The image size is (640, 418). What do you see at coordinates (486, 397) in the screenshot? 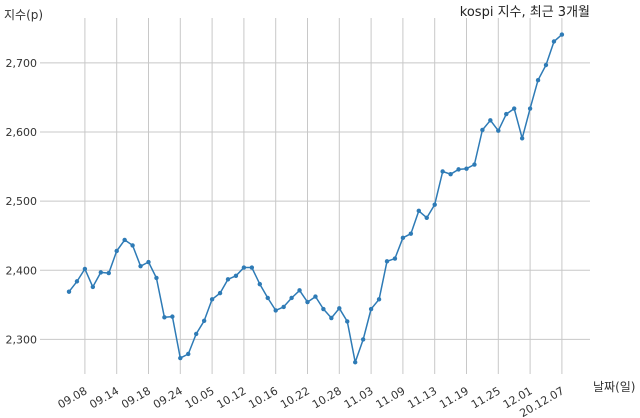
I see `x-tick-label: 11.25` at bounding box center [486, 397].